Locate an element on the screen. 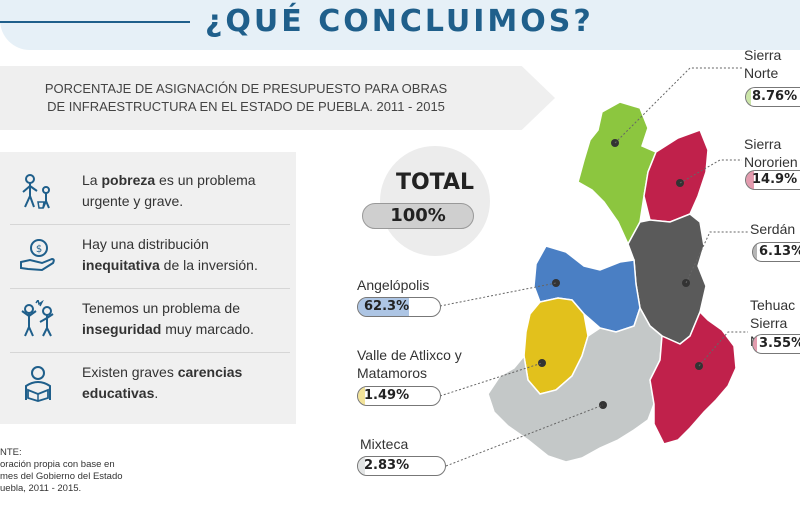 The image size is (800, 505). value-sierra-nororiental: 14.9% is located at coordinates (772, 180).